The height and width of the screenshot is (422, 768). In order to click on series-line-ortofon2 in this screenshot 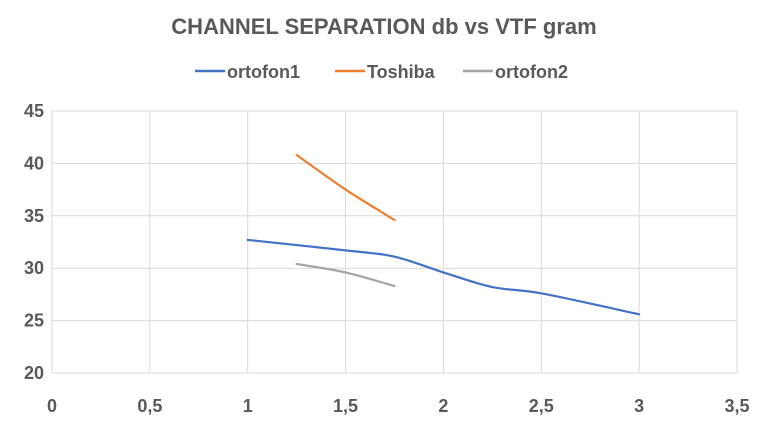, I will do `click(345, 275)`.